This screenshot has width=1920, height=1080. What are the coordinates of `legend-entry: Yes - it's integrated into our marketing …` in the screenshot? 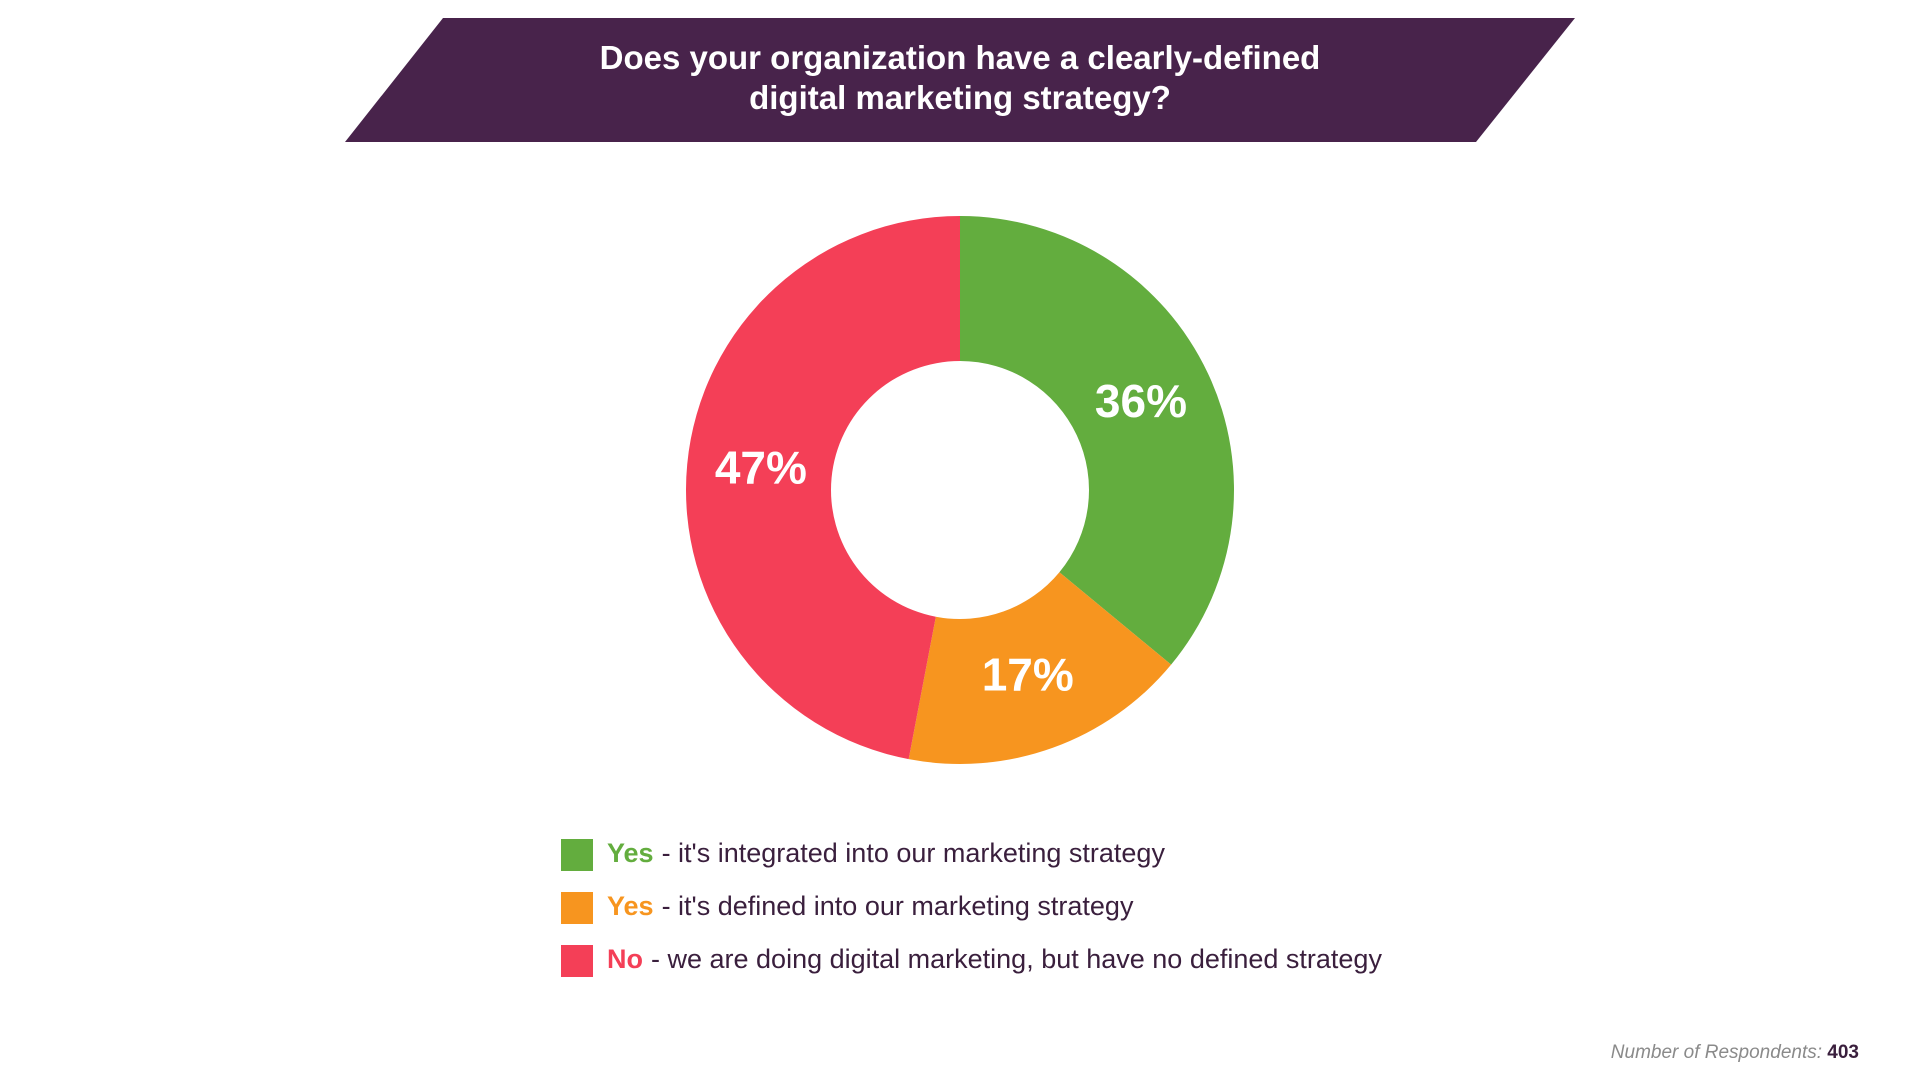 It's located at (886, 853).